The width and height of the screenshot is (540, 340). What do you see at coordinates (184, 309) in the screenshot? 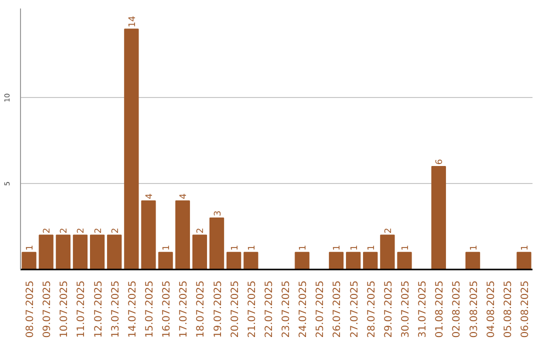
I see `x-tick-label: 17.07.2025` at bounding box center [184, 309].